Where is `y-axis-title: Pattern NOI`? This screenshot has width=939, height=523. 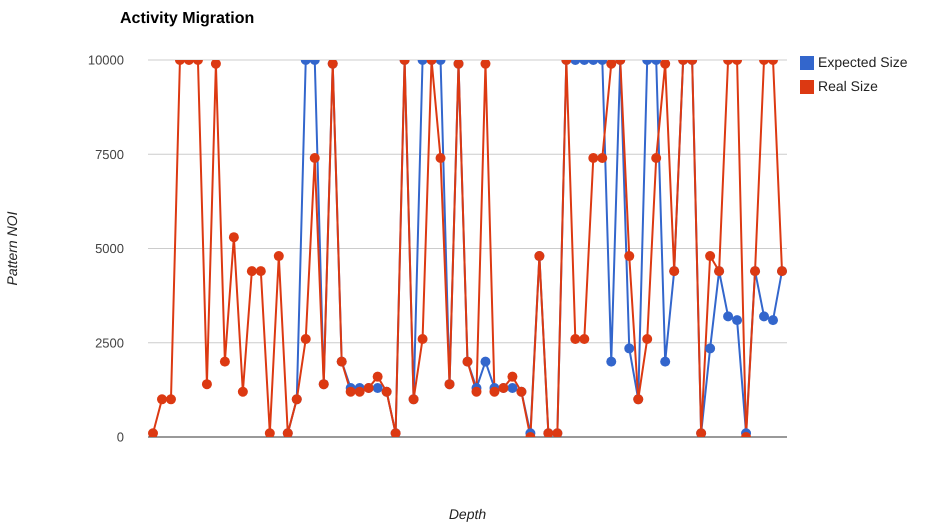 y-axis-title: Pattern NOI is located at coordinates (12, 248).